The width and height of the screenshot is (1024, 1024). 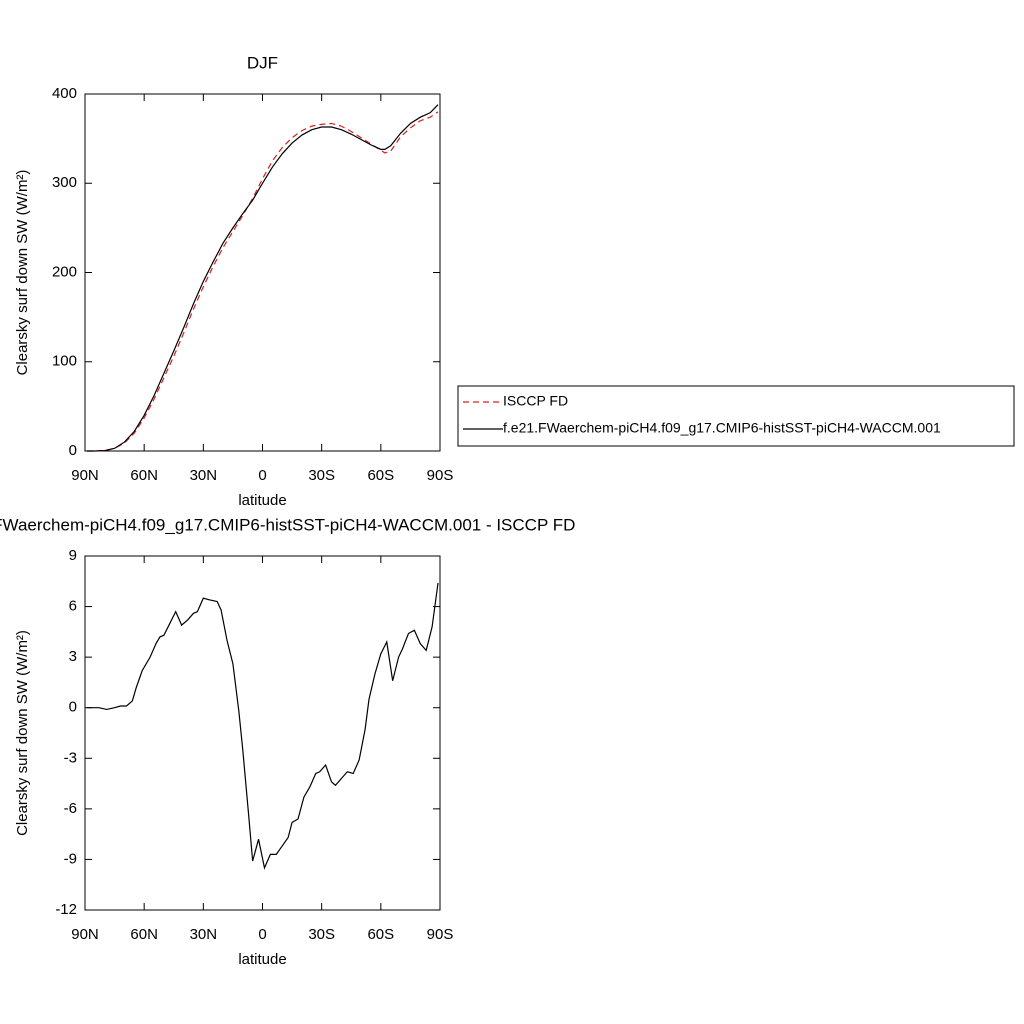 What do you see at coordinates (262, 62) in the screenshot?
I see `chart-title: DJF` at bounding box center [262, 62].